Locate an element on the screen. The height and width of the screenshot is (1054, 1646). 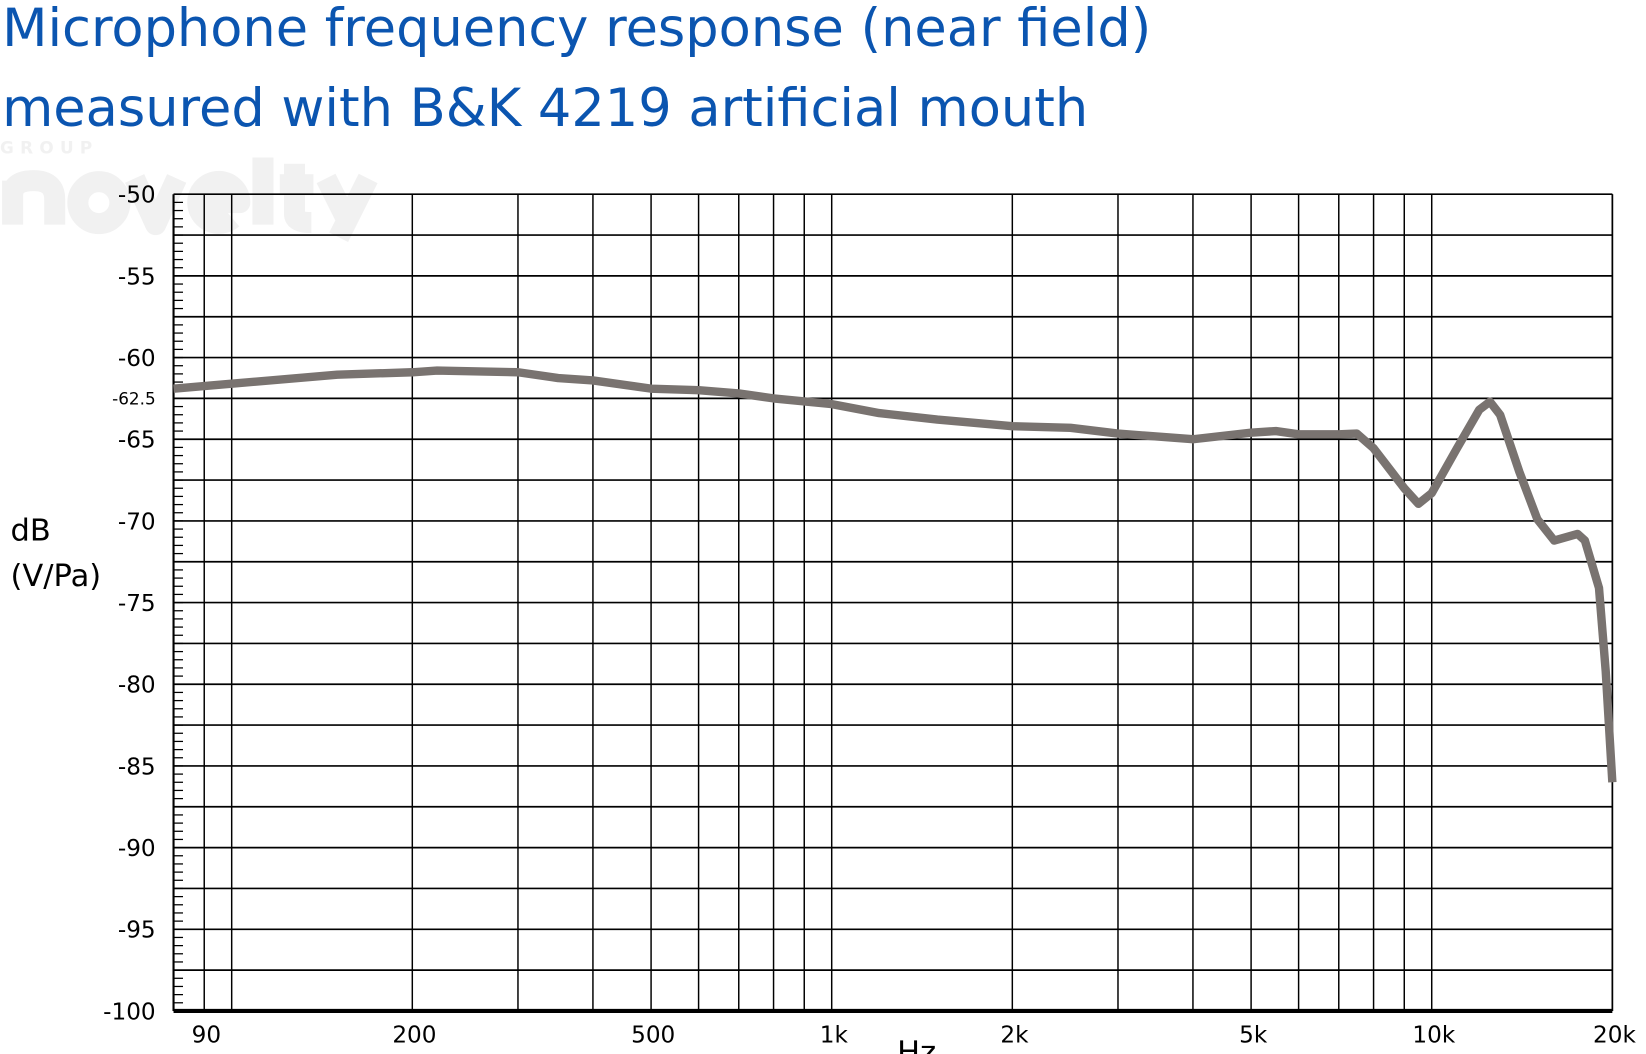
y-tick-label: -50 is located at coordinates (137, 196).